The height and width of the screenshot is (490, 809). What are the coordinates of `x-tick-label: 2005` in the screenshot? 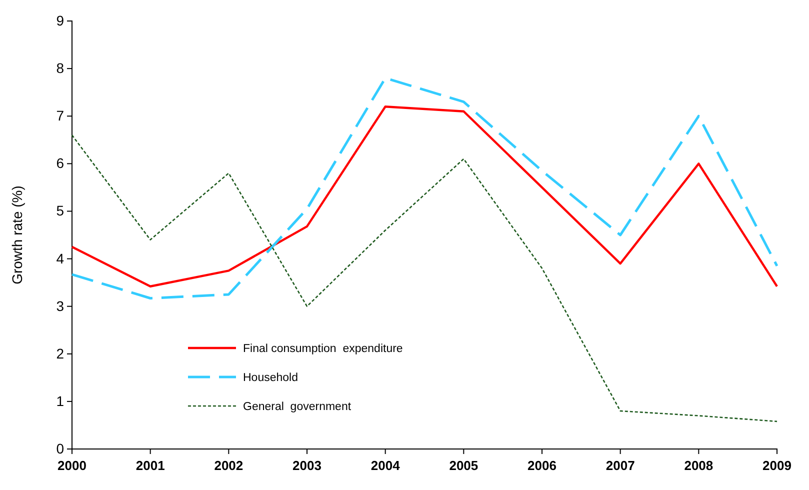 It's located at (463, 465).